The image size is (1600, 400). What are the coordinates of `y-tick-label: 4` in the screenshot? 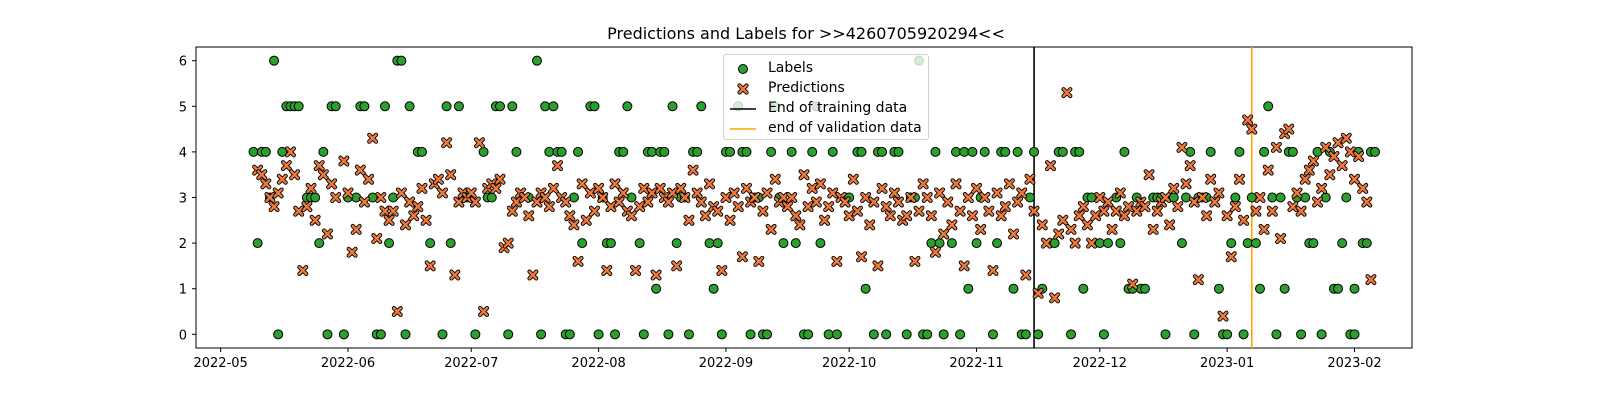 It's located at (183, 153).